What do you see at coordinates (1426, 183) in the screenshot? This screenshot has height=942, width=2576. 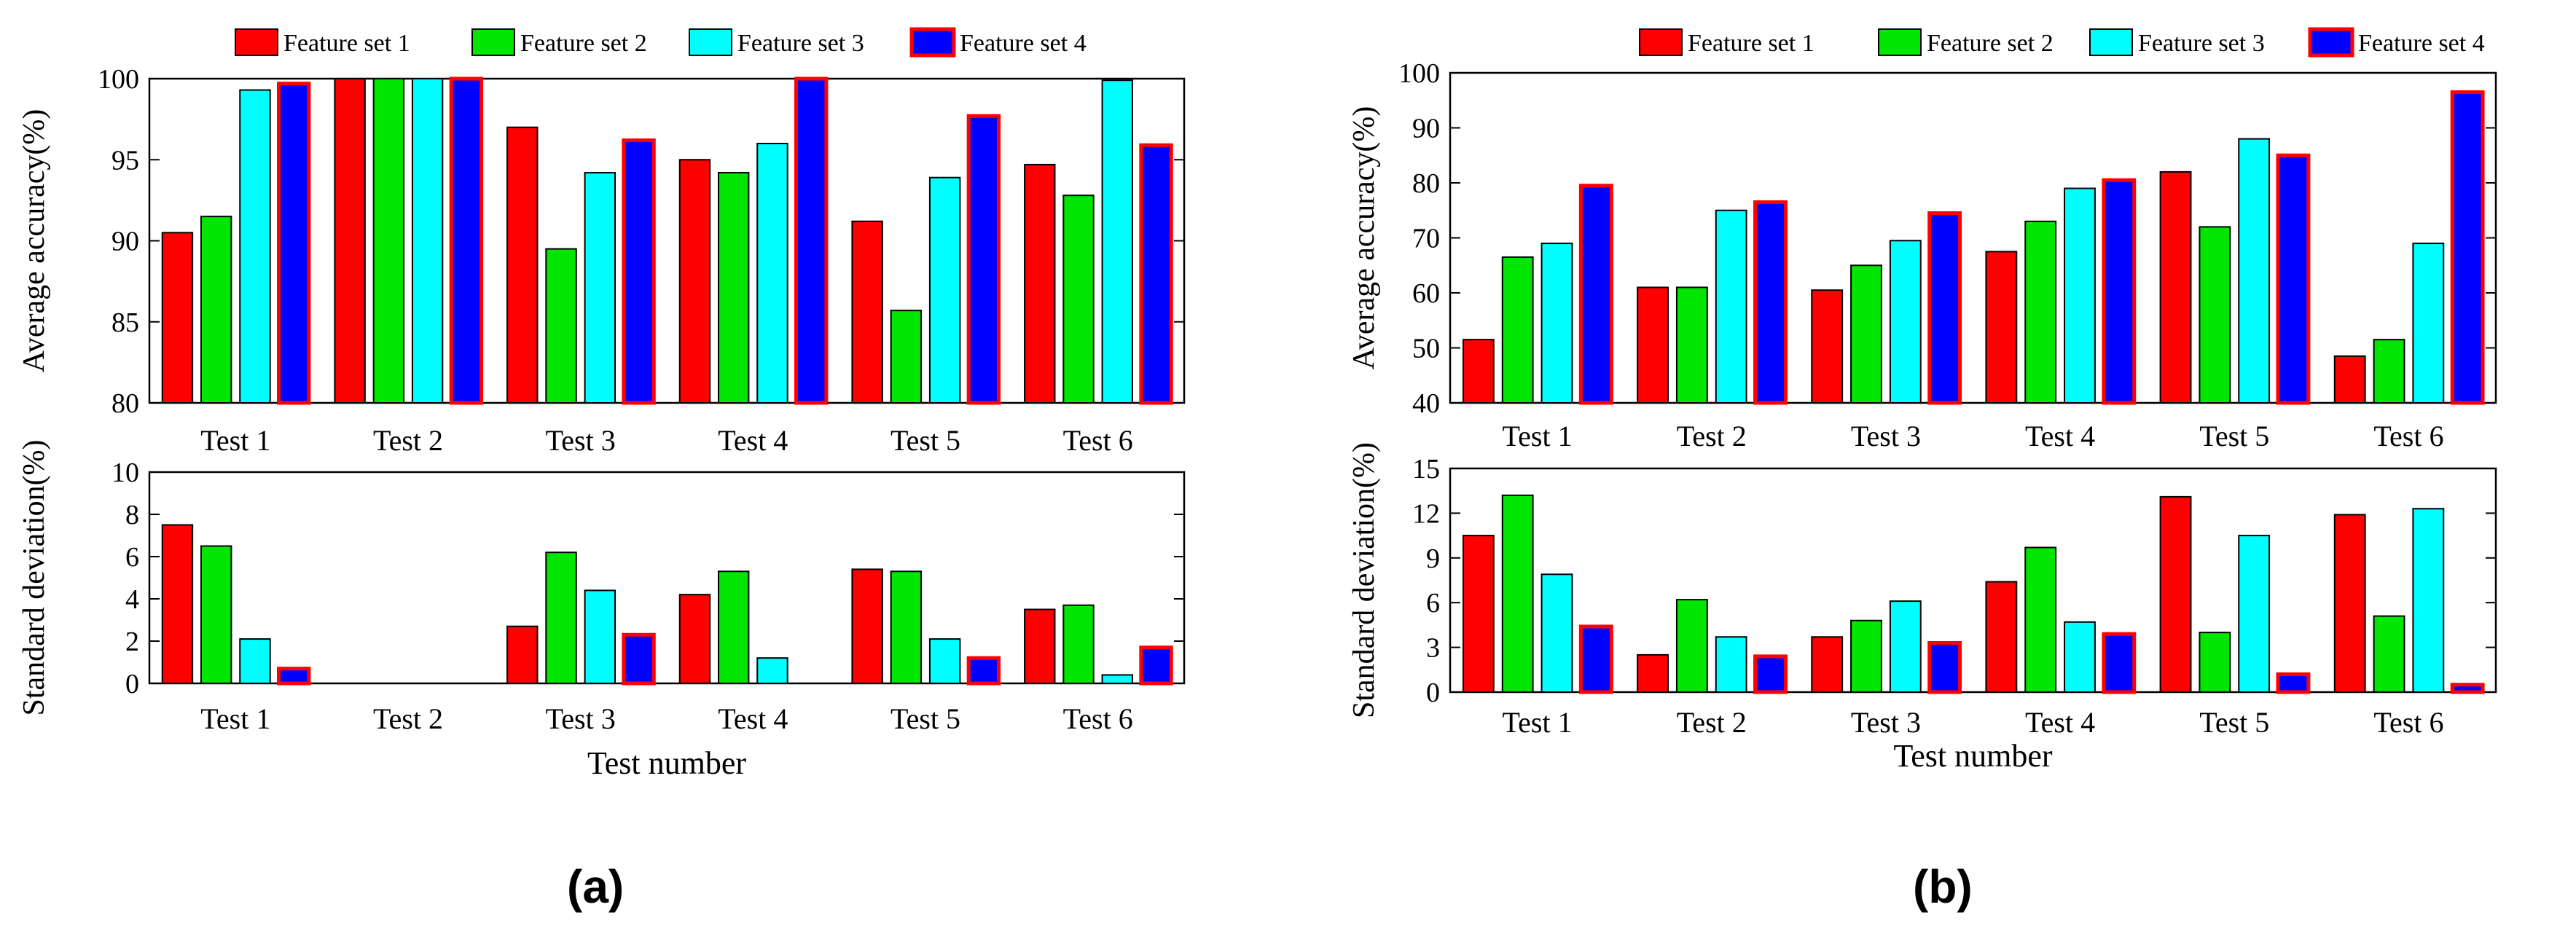 I see `chart3-ytick-label-4: 80` at bounding box center [1426, 183].